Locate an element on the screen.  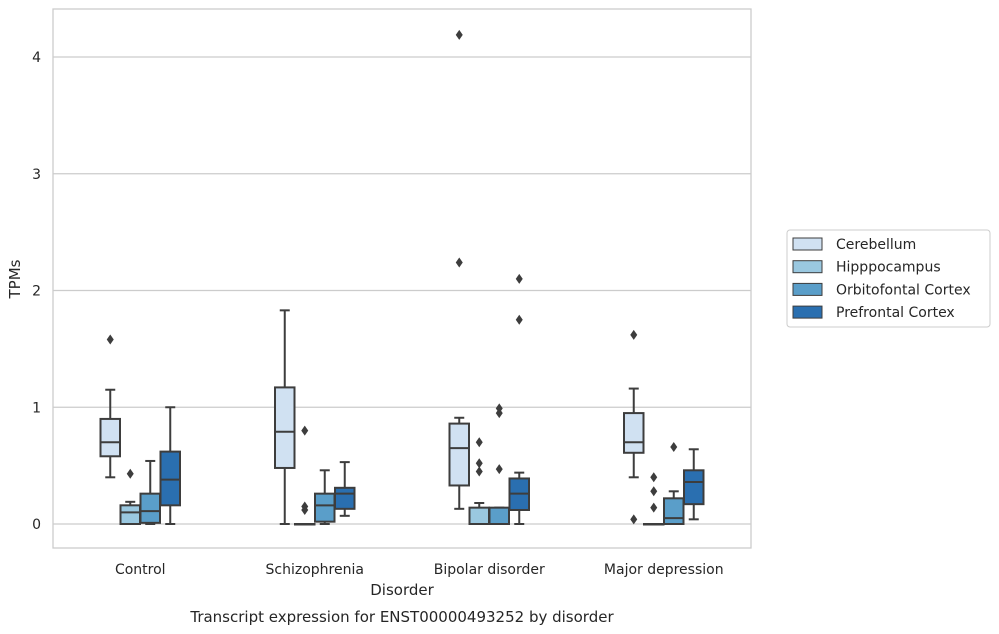
legend-frame is located at coordinates (888, 278).